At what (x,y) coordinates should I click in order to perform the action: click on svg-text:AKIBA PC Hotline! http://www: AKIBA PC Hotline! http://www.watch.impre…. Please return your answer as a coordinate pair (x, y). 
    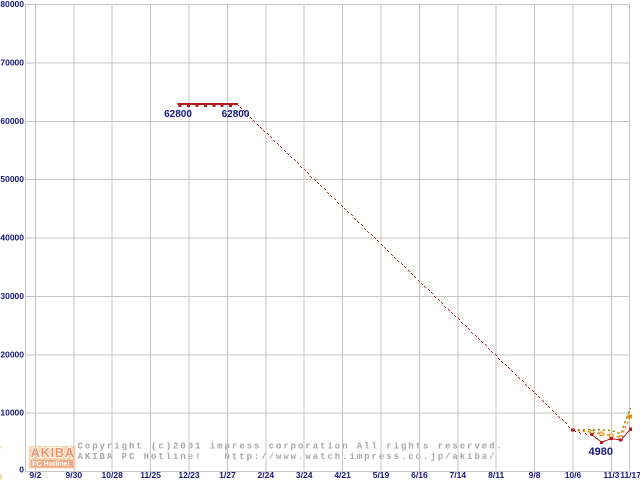
    Looking at the image, I should click on (287, 457).